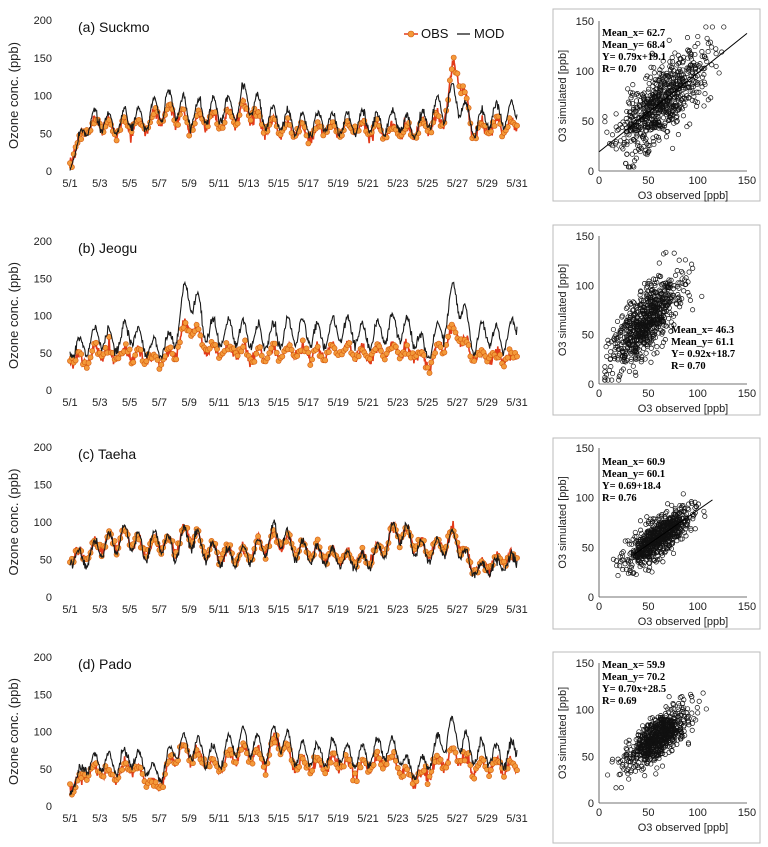  What do you see at coordinates (697, 394) in the screenshot?
I see `x-tick-label: 100` at bounding box center [697, 394].